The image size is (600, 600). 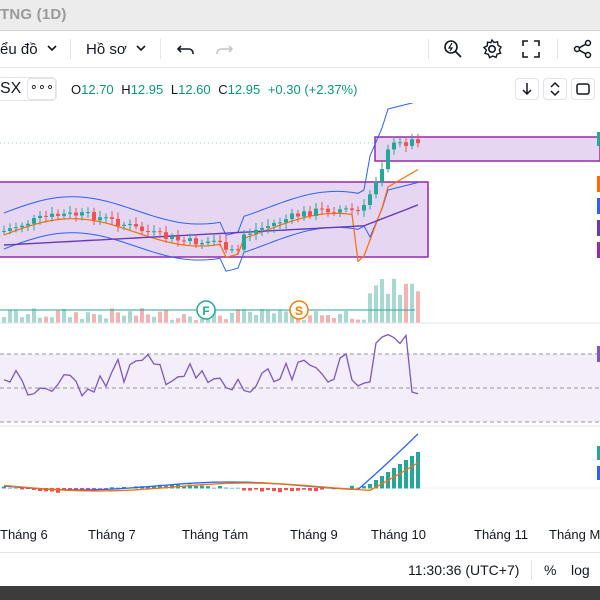 I want to click on candles, so click(x=211, y=194).